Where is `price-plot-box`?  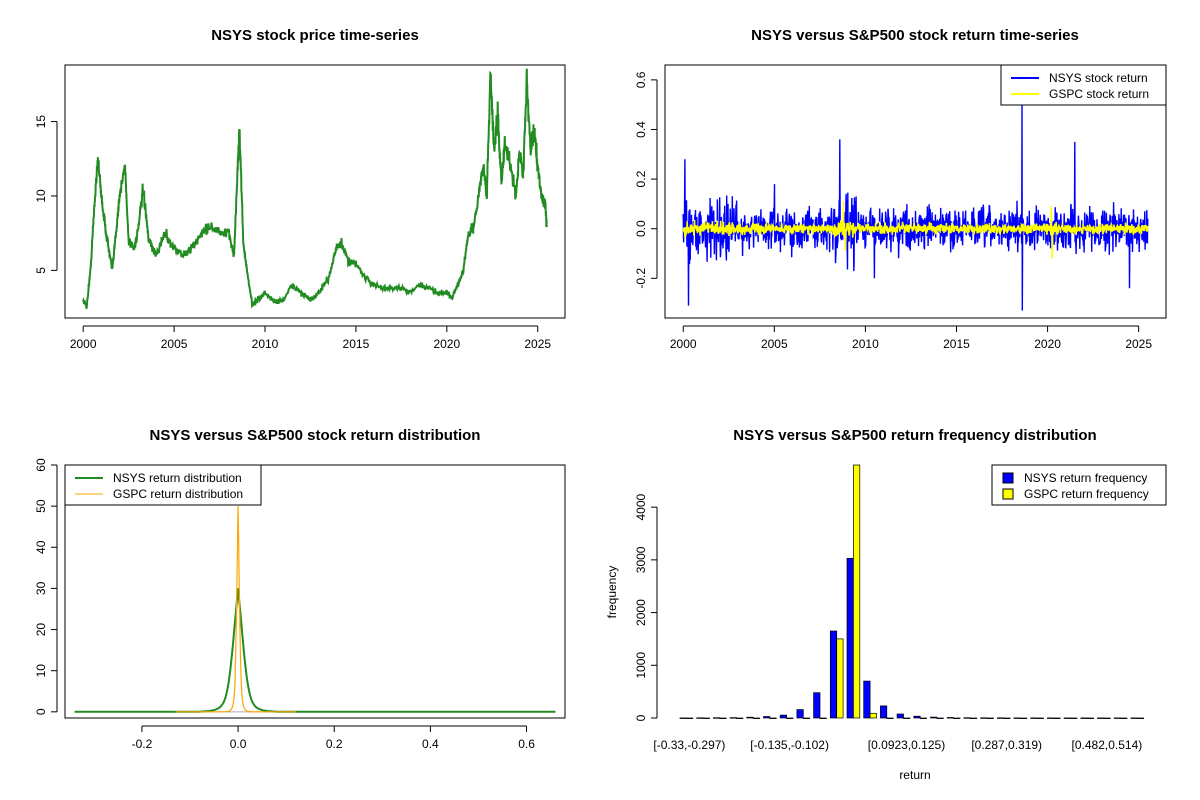
price-plot-box is located at coordinates (315, 191).